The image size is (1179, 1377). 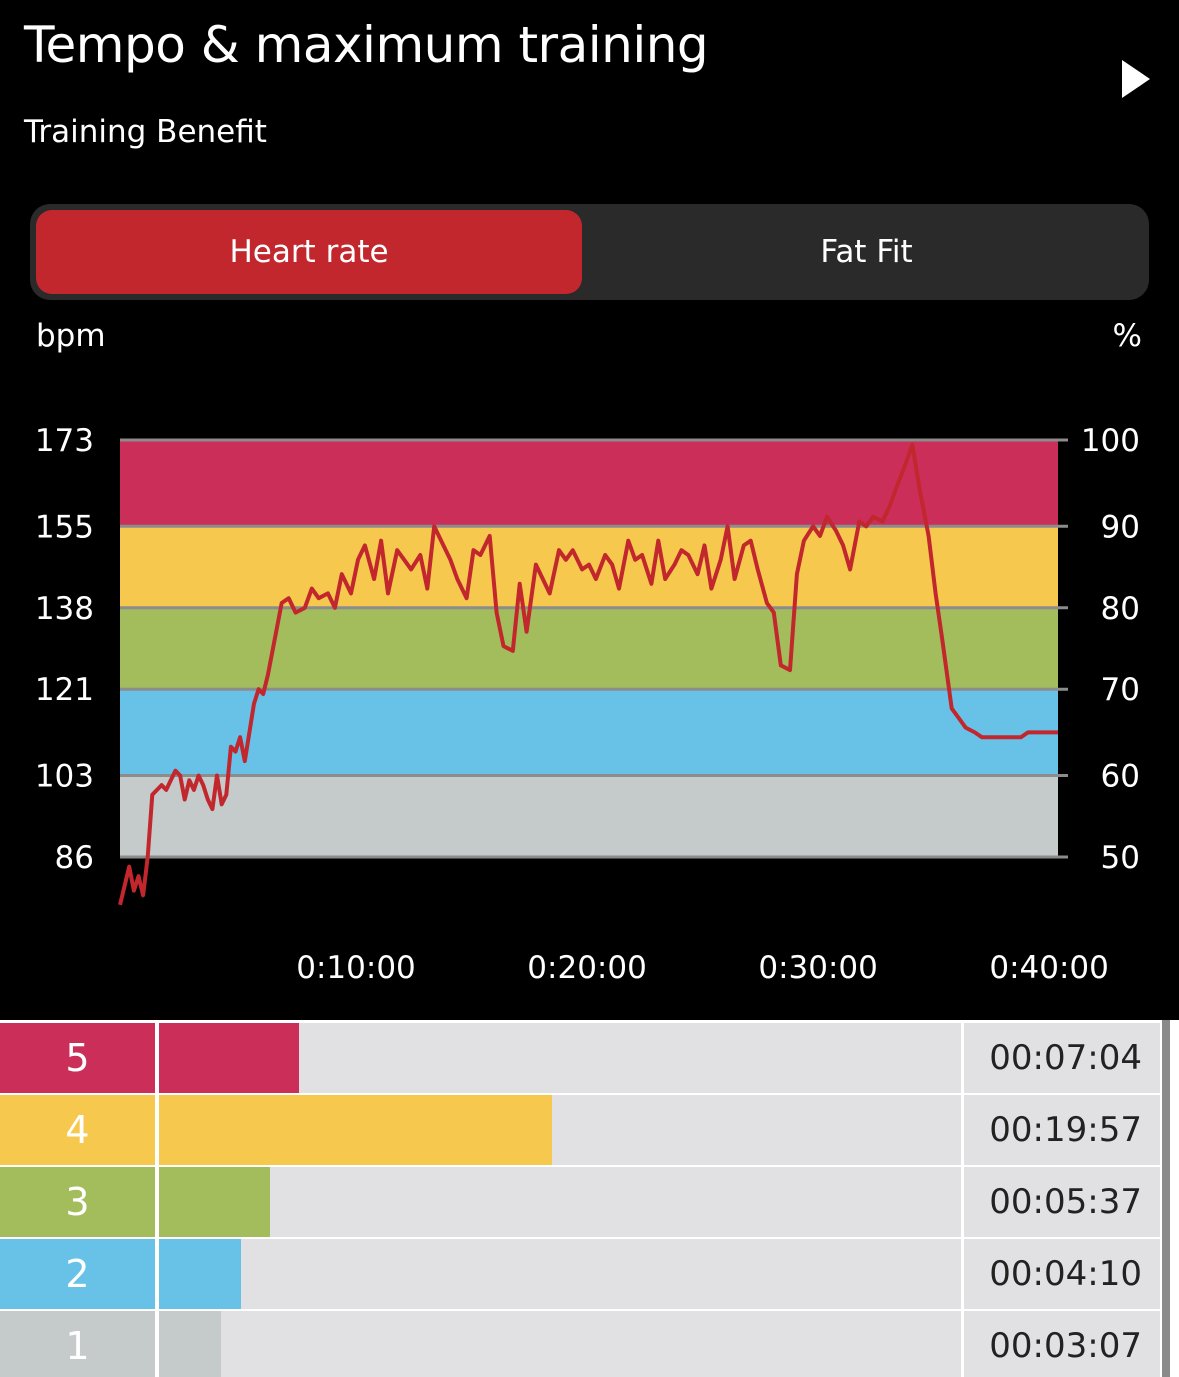 What do you see at coordinates (64, 441) in the screenshot?
I see `y-tick-left: 173` at bounding box center [64, 441].